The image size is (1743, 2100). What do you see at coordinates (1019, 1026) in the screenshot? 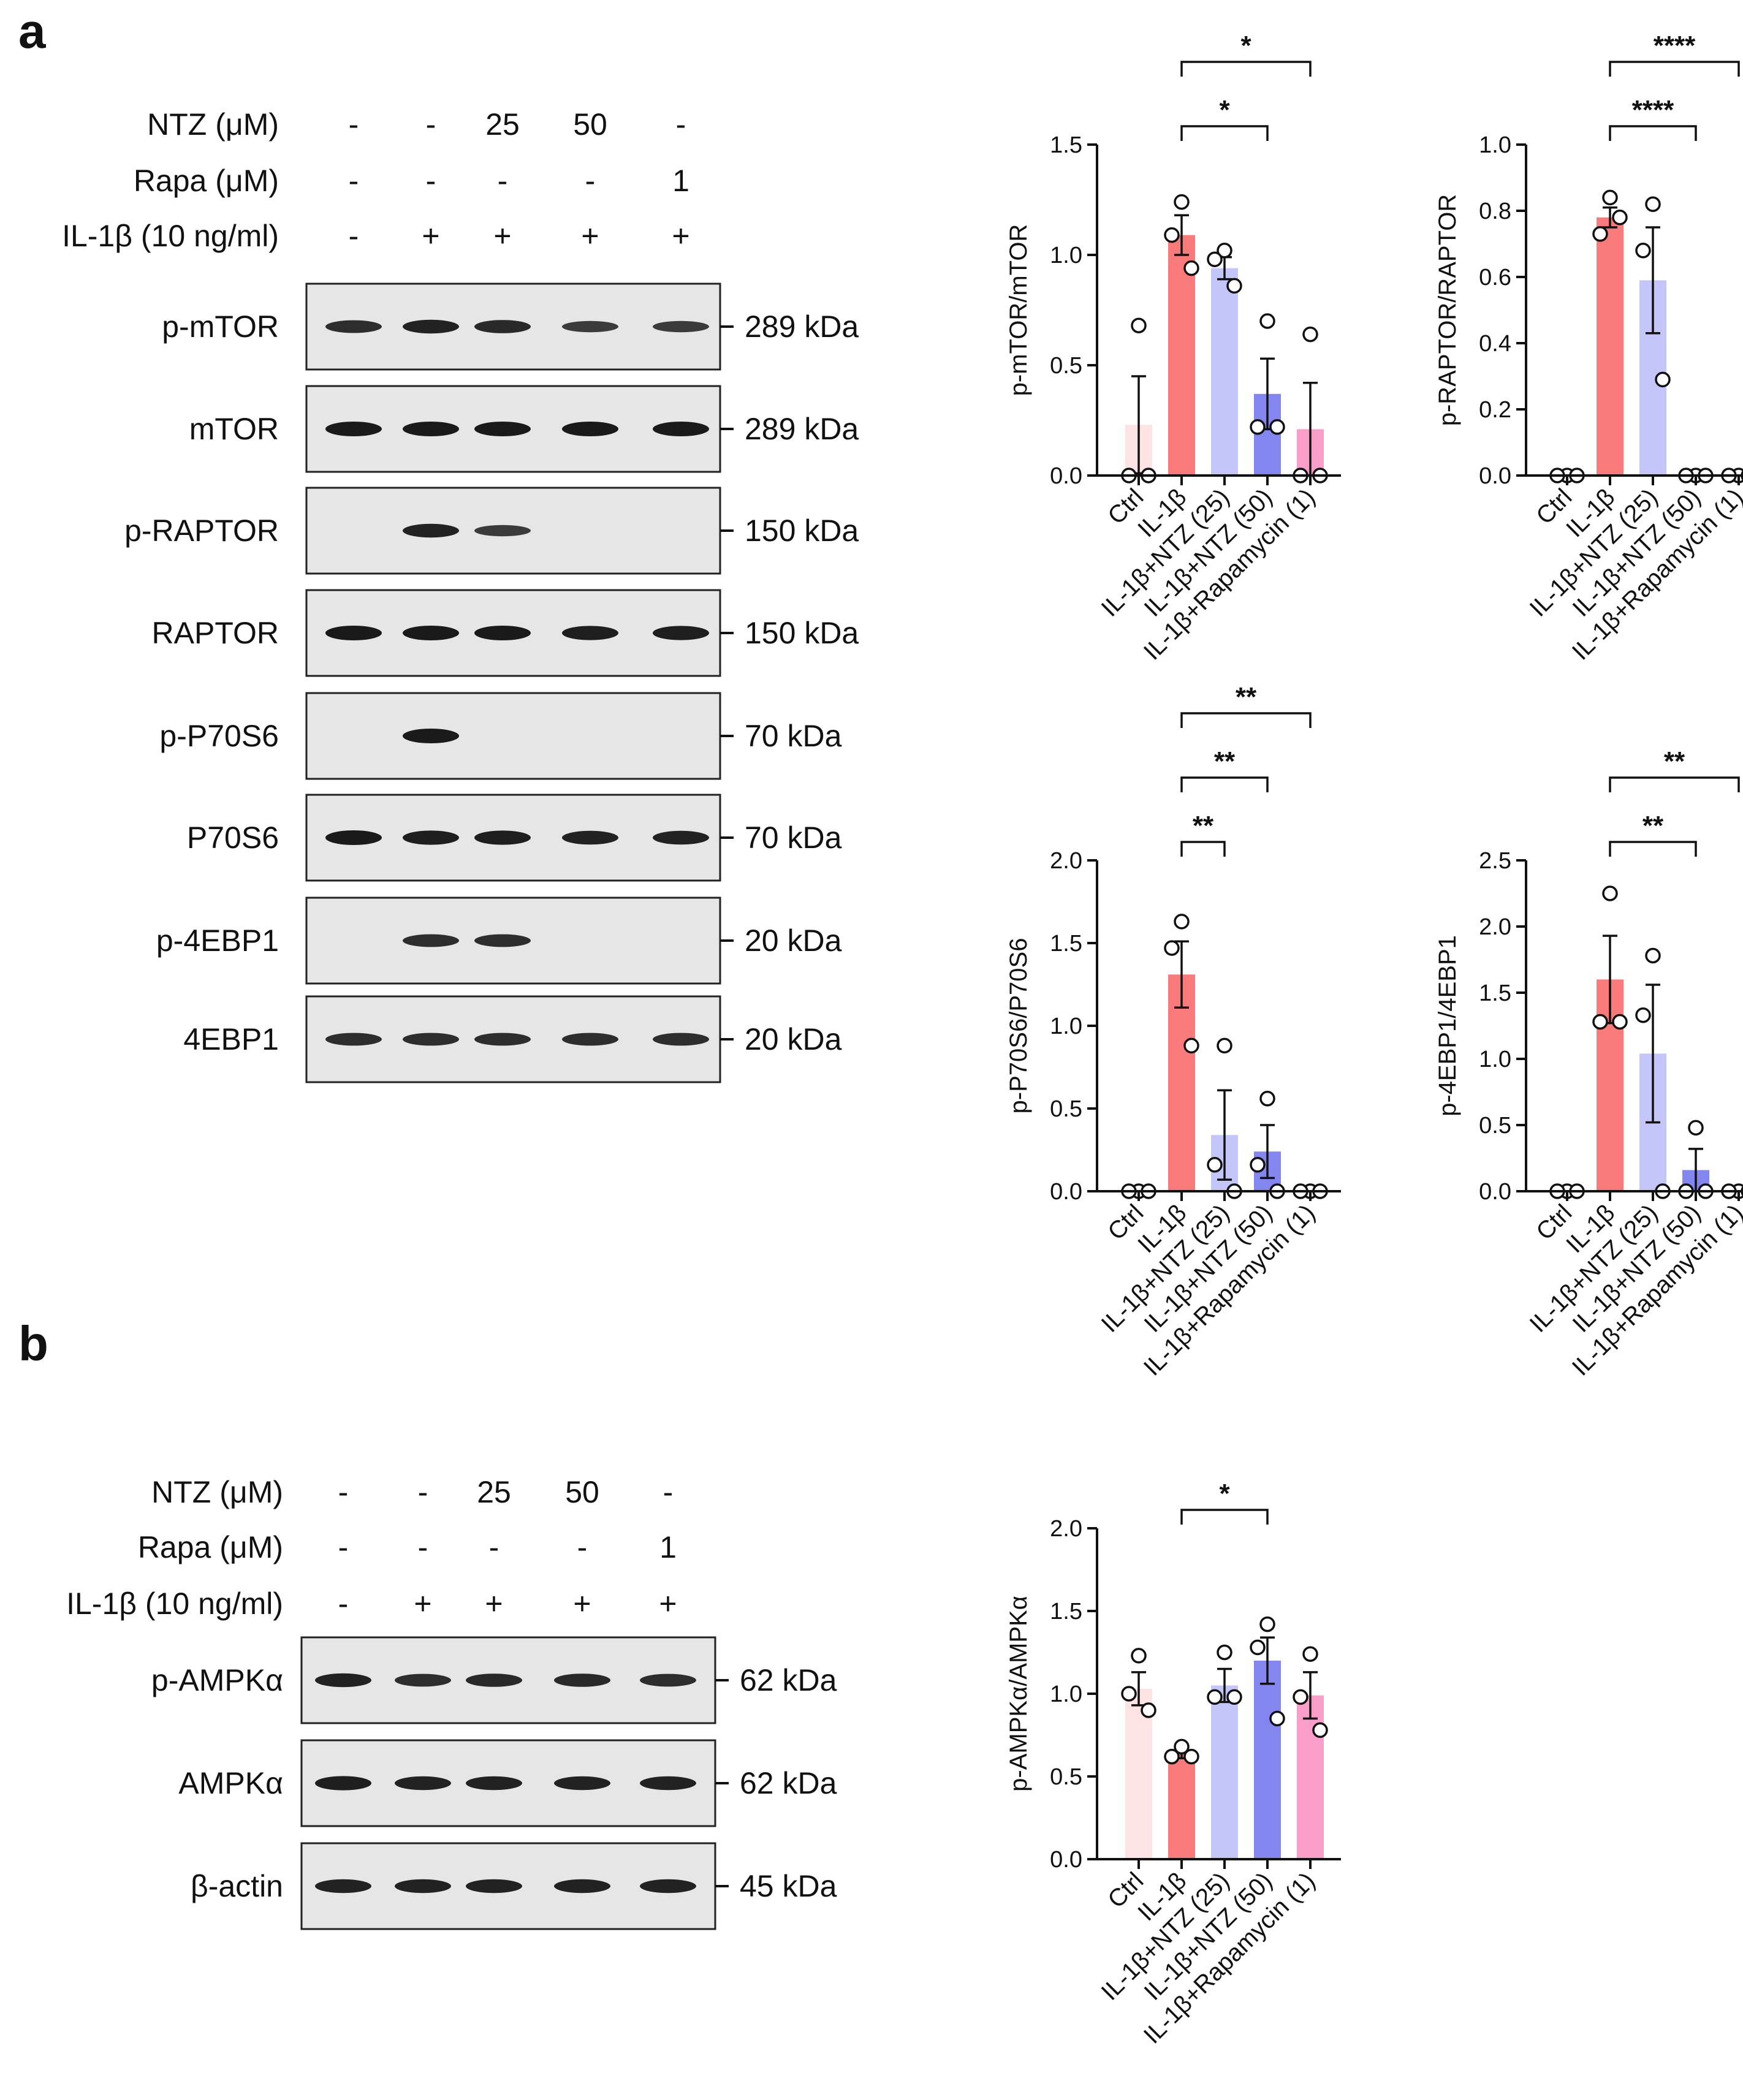
I see `y-axis-label: p-P70S6/P70S6` at bounding box center [1019, 1026].